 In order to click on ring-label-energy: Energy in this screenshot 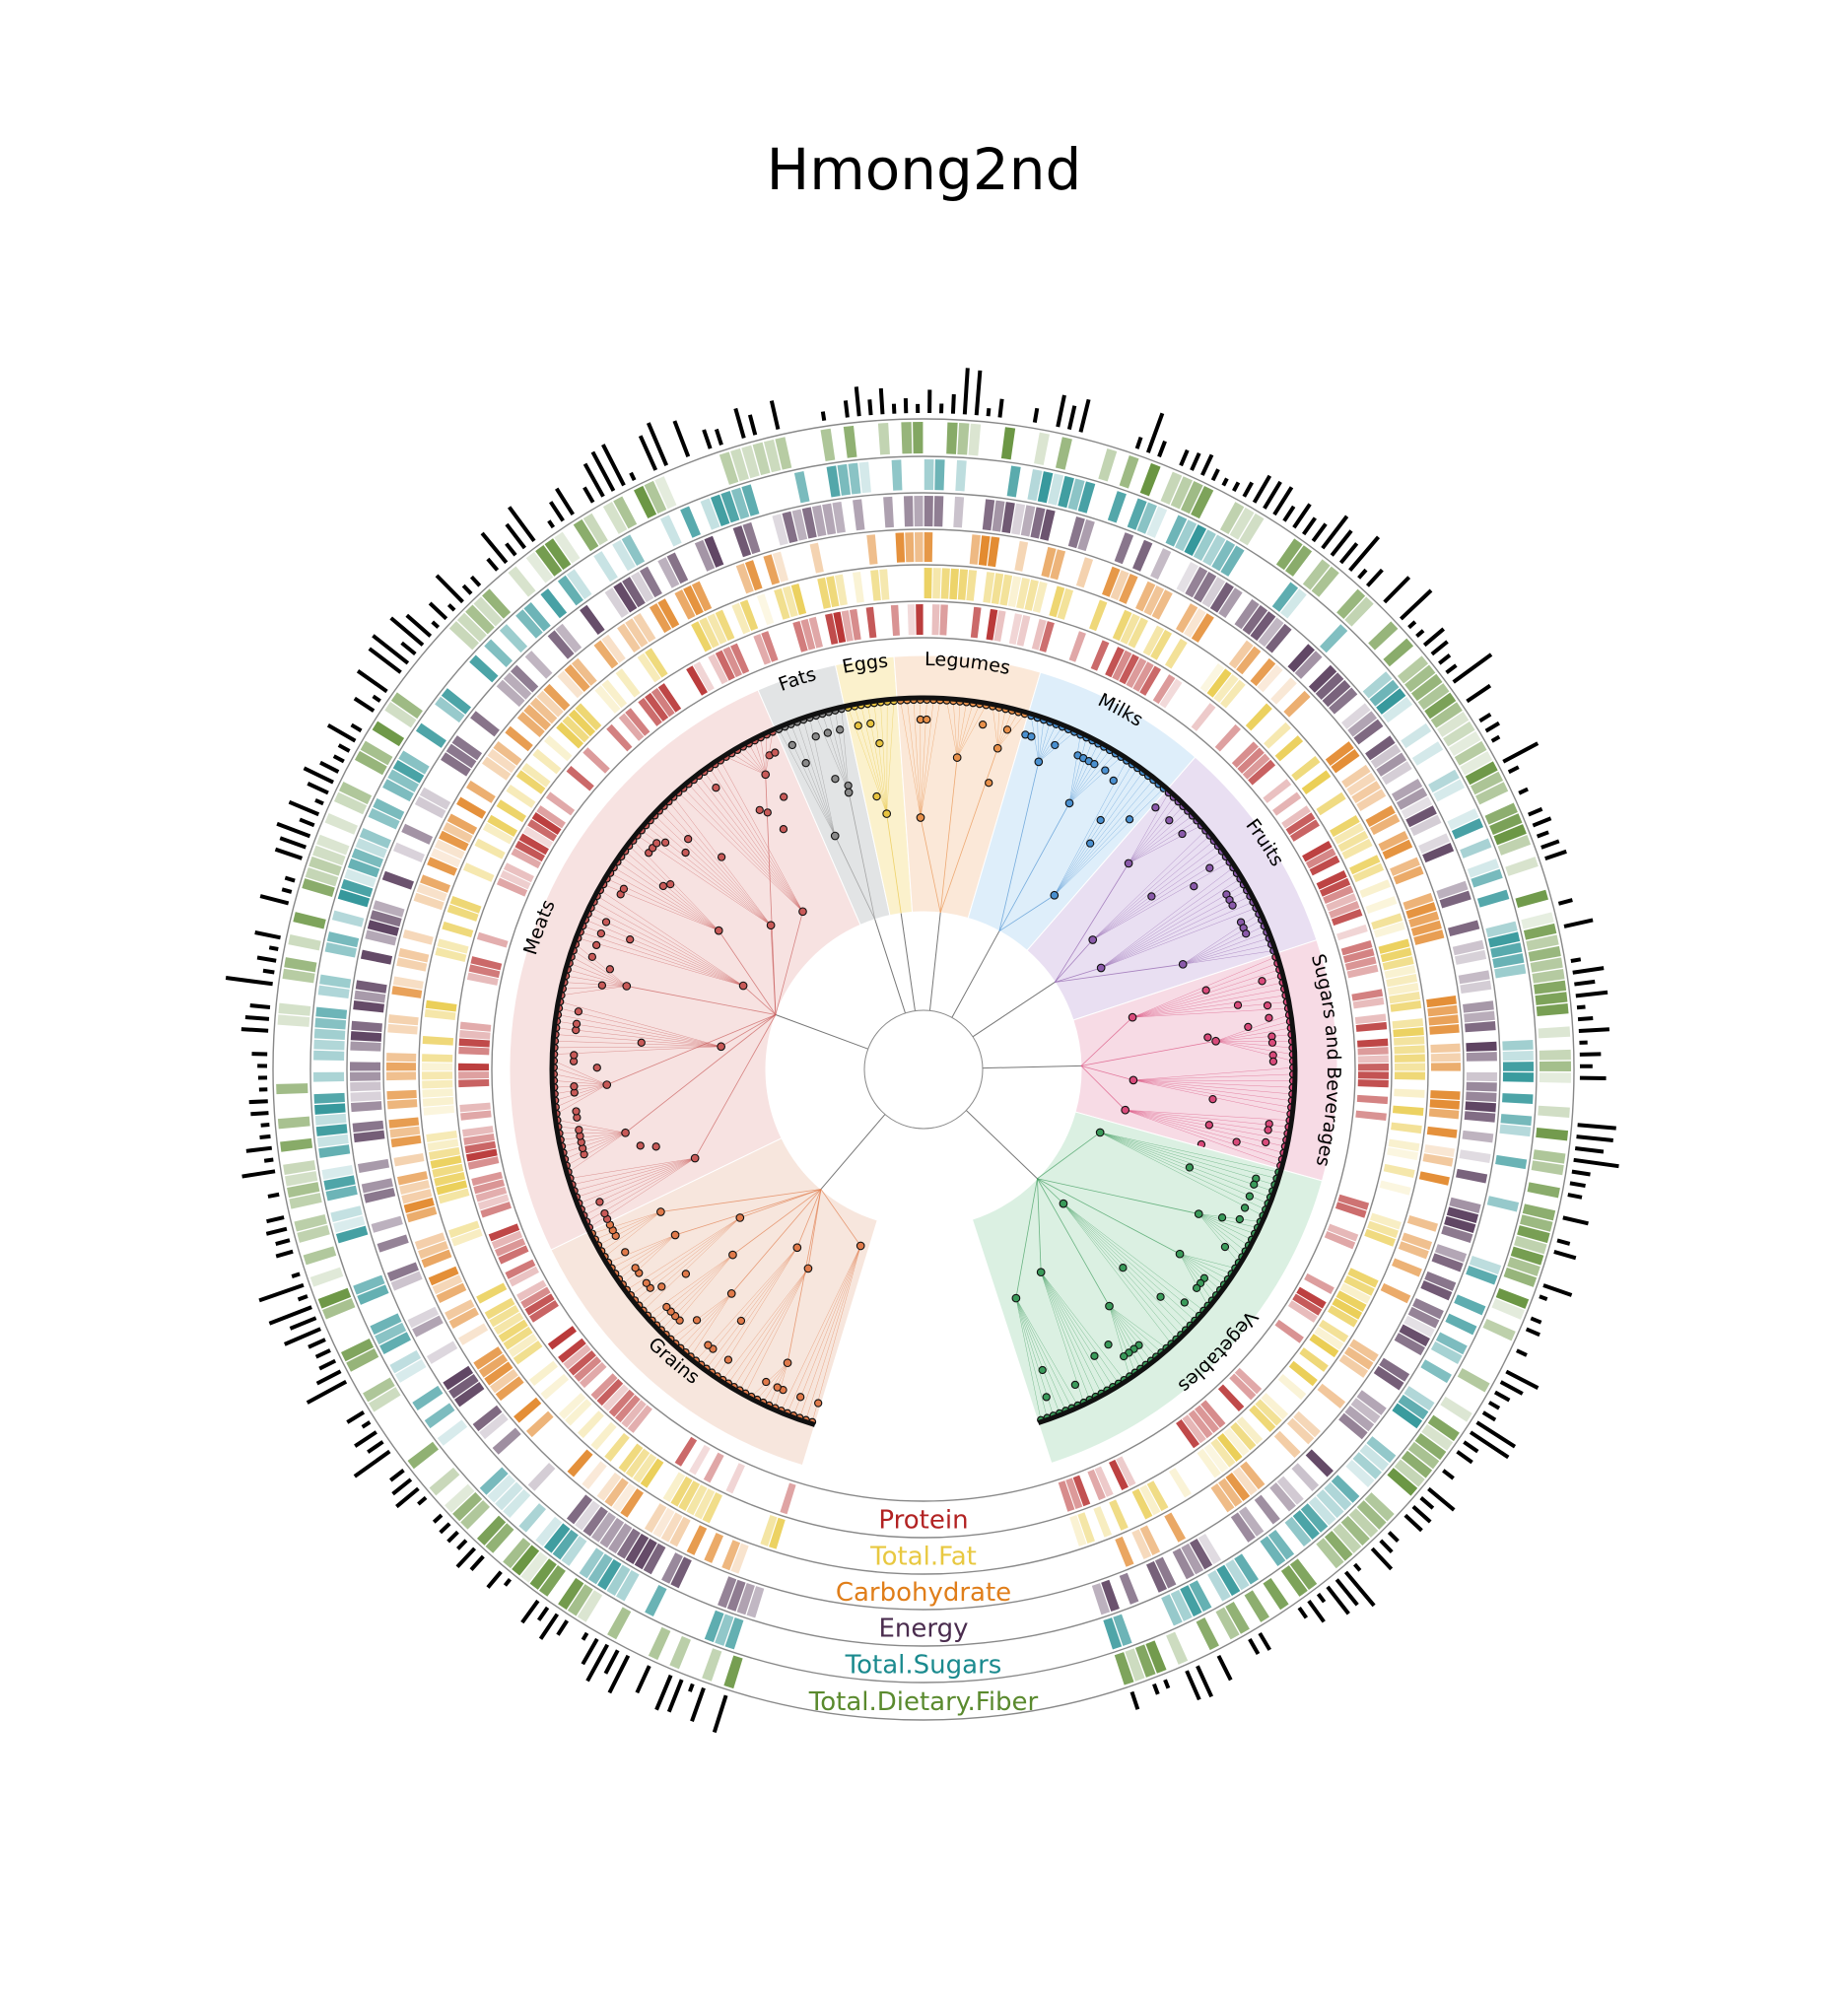, I will do `click(923, 1629)`.